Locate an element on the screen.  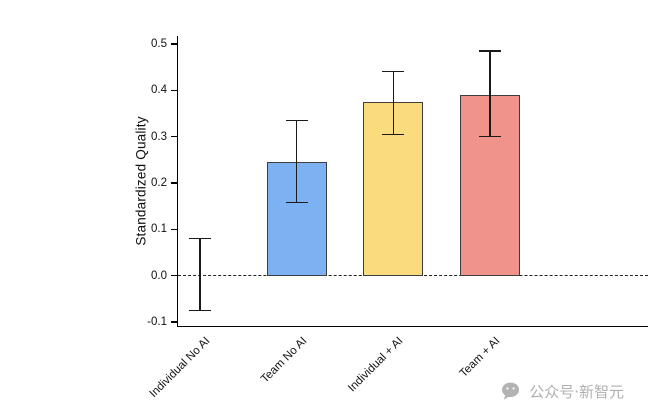
watermark-text: 公众号·新智元 is located at coordinates (576, 392).